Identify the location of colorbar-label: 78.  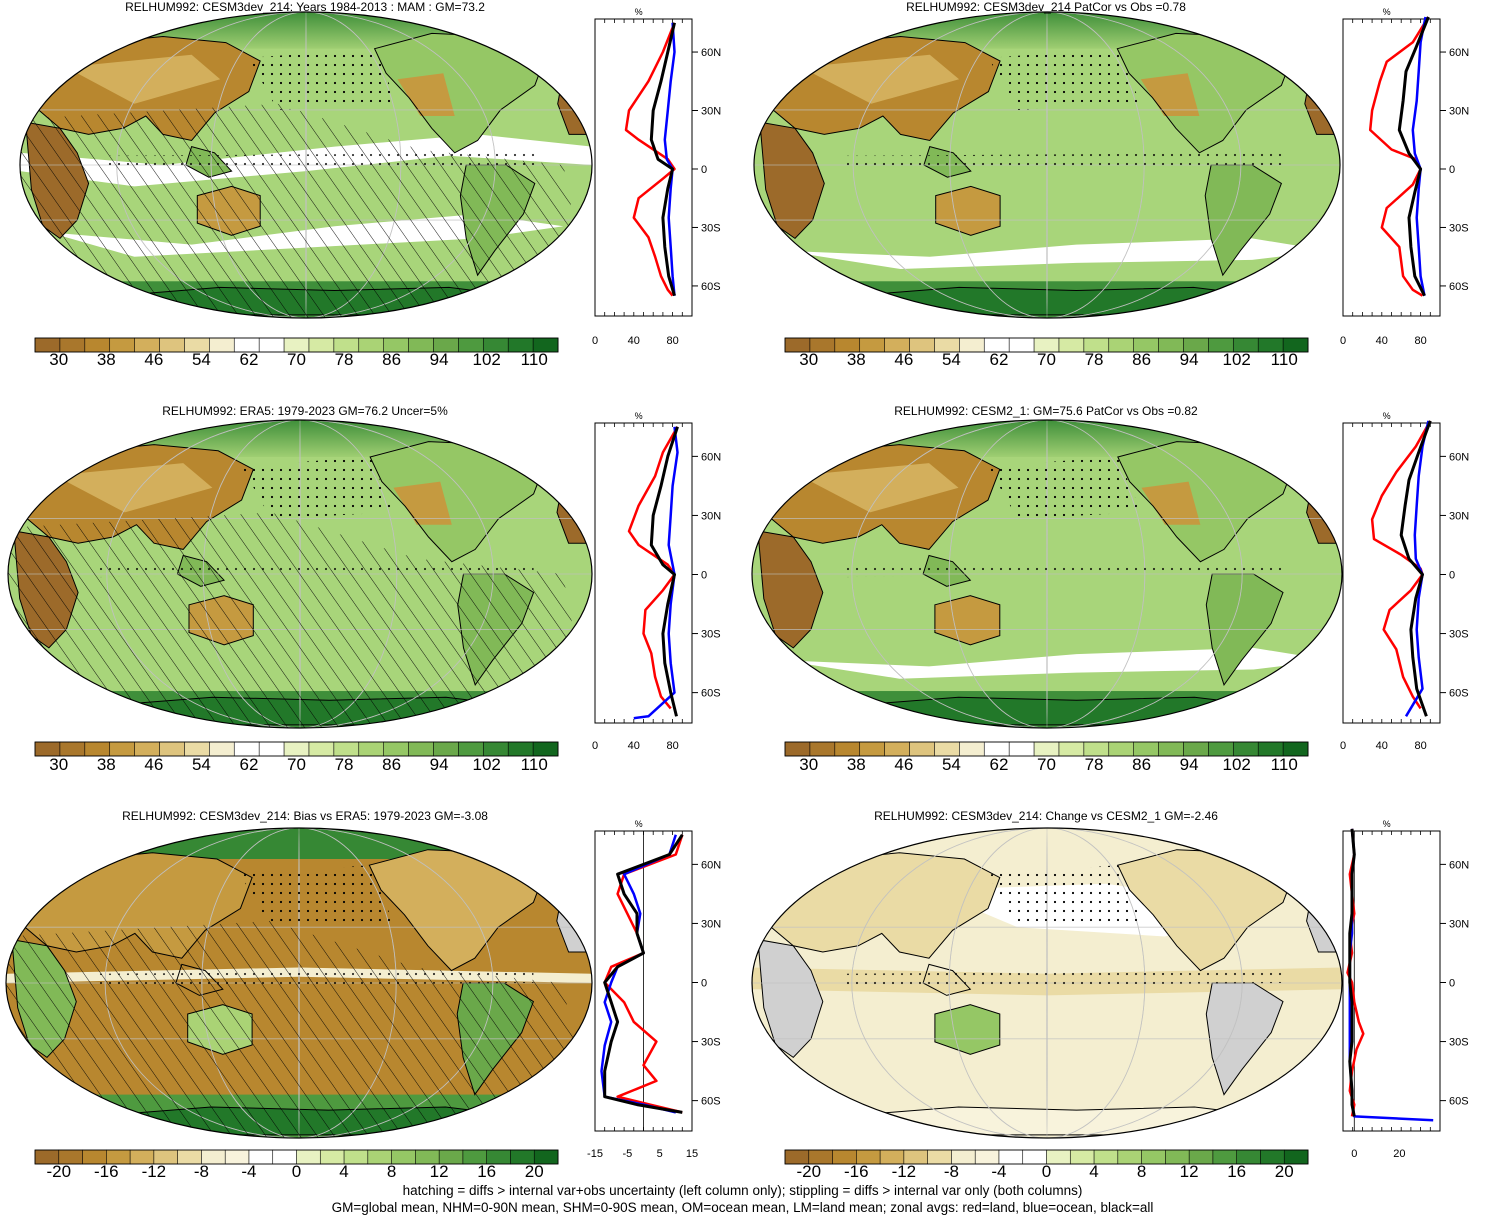
(1094, 764).